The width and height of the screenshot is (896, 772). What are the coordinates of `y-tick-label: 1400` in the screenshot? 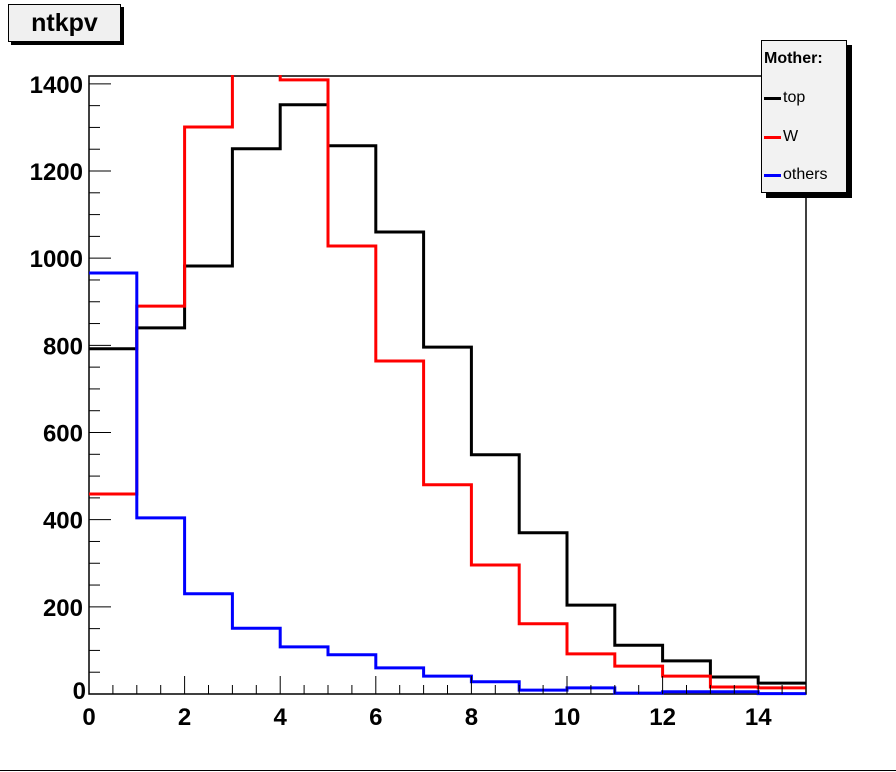 It's located at (56, 85).